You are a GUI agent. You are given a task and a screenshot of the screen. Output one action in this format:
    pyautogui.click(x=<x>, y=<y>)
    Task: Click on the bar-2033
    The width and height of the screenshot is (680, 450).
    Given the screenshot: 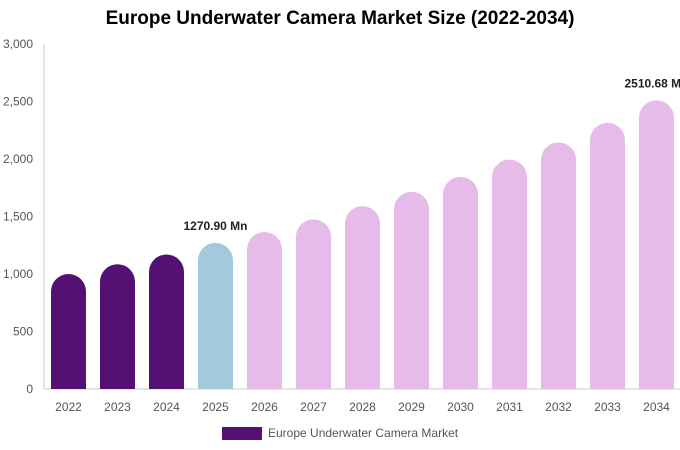 What is the action you would take?
    pyautogui.click(x=607, y=255)
    